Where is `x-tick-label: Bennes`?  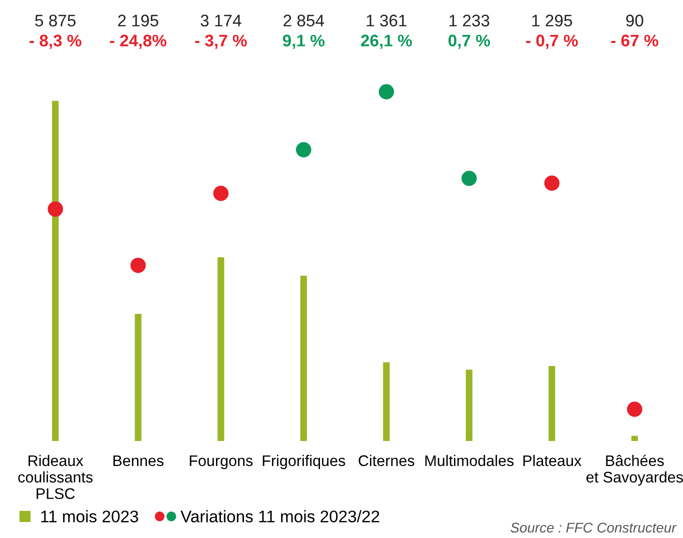 x-tick-label: Bennes is located at coordinates (138, 460).